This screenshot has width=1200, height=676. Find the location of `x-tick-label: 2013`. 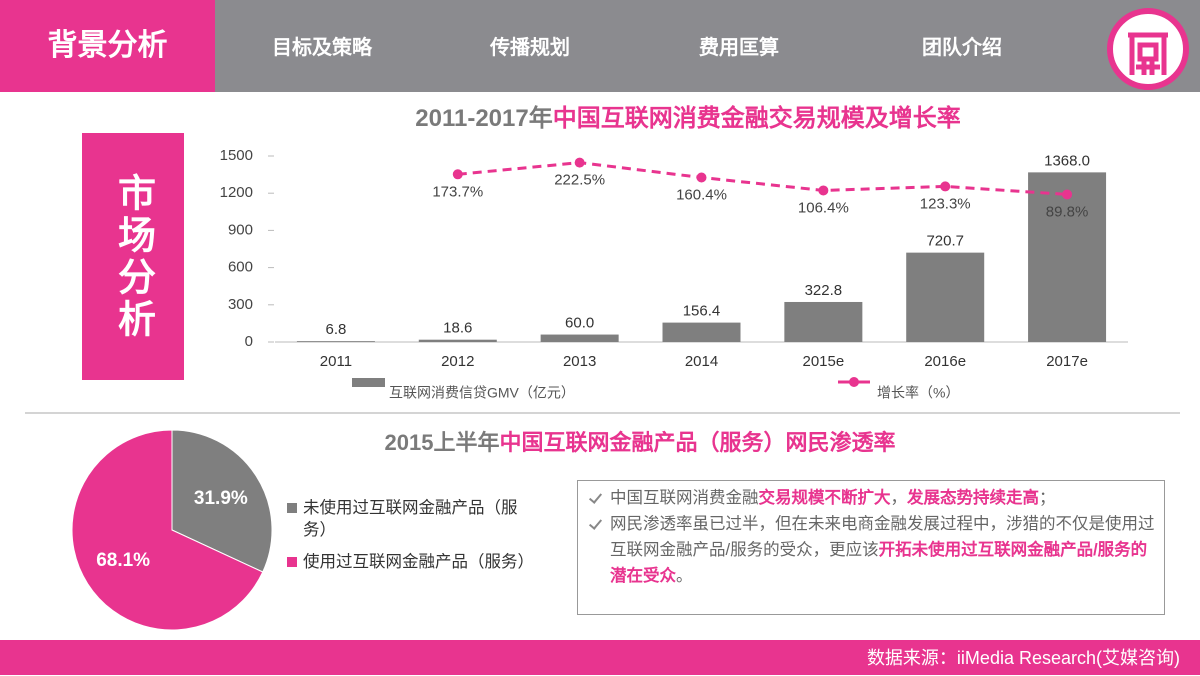

x-tick-label: 2013 is located at coordinates (579, 361).